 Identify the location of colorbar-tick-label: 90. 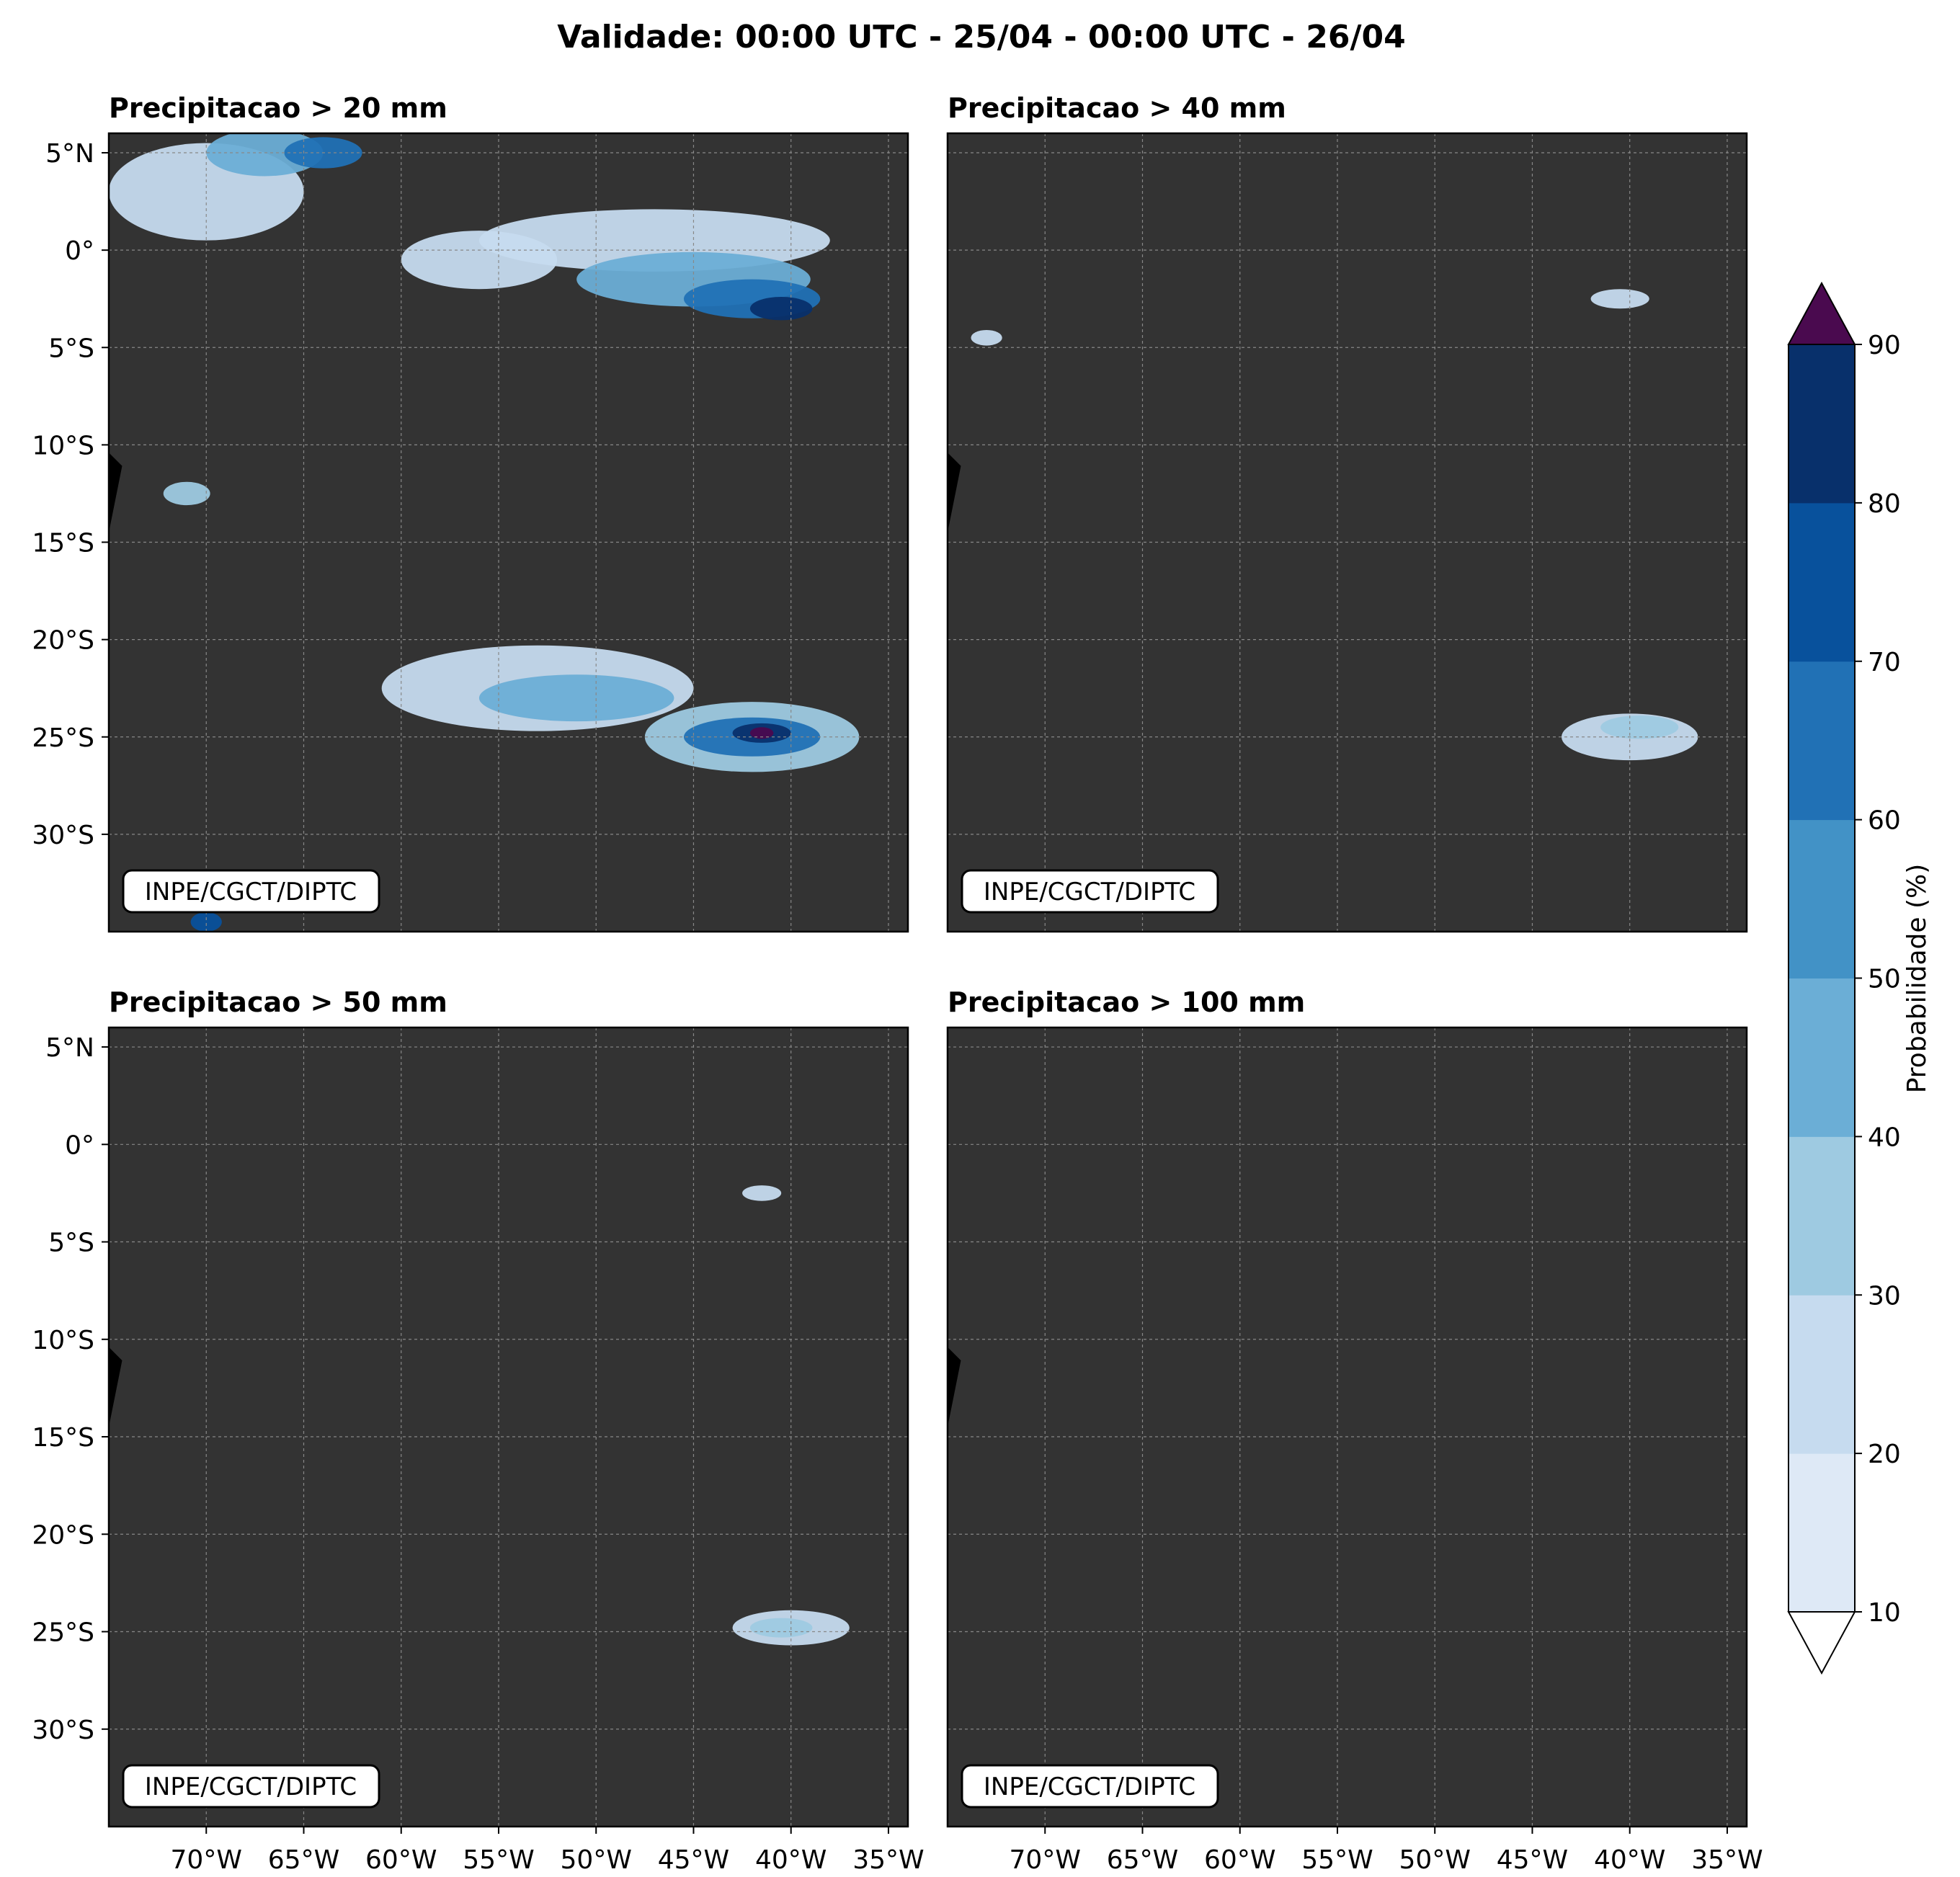
(1884, 345).